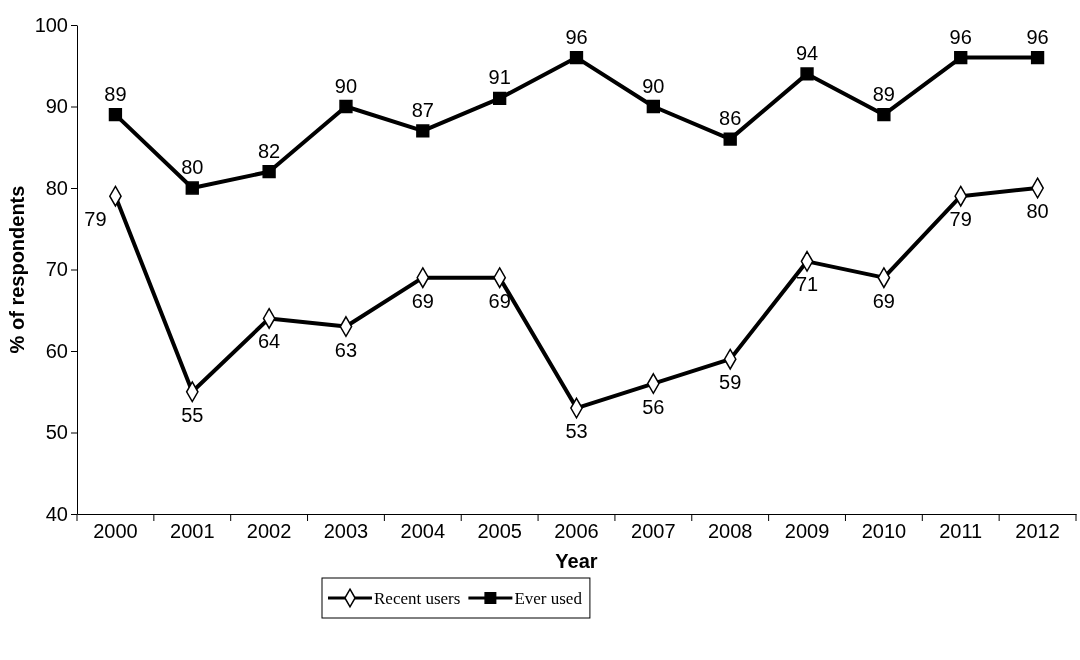  I want to click on legend-label: Recent users, so click(417, 598).